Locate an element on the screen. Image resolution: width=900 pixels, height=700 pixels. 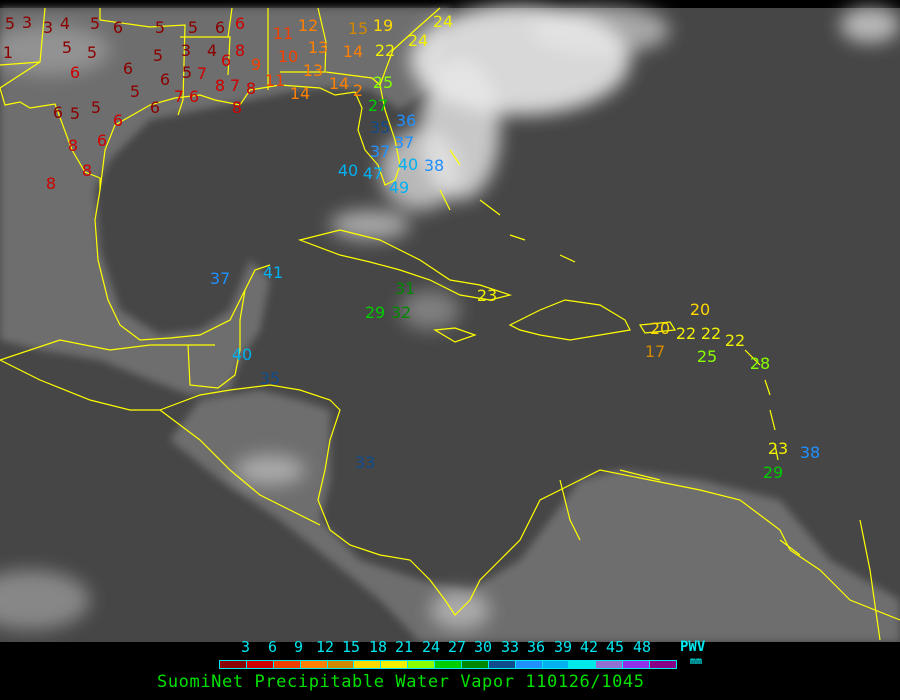
legend-tick: 48 is located at coordinates (642, 647).